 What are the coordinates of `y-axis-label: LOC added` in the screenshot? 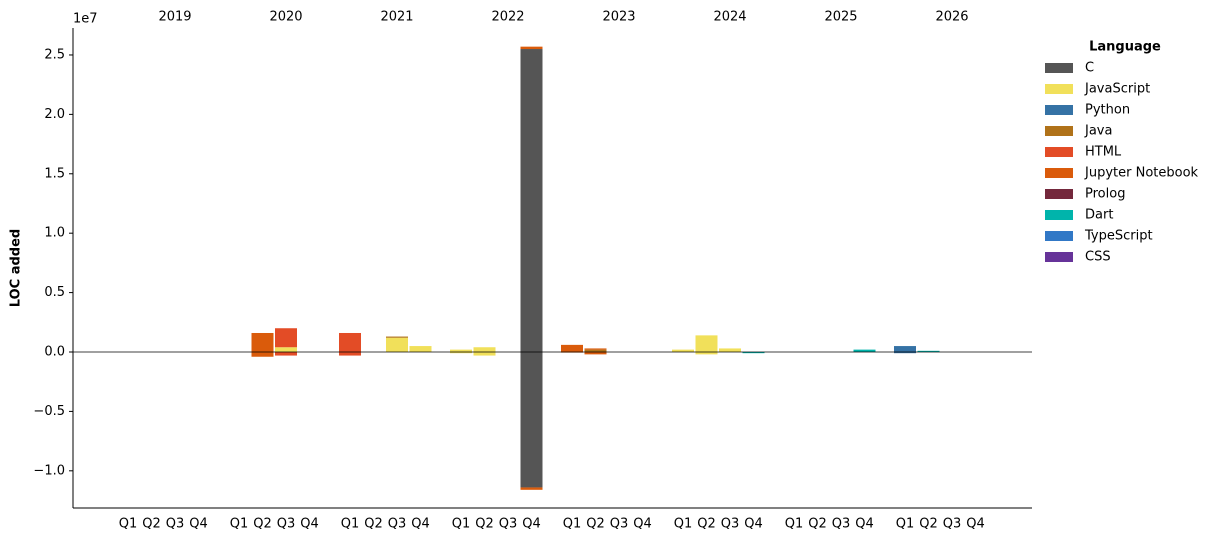 It's located at (16, 268).